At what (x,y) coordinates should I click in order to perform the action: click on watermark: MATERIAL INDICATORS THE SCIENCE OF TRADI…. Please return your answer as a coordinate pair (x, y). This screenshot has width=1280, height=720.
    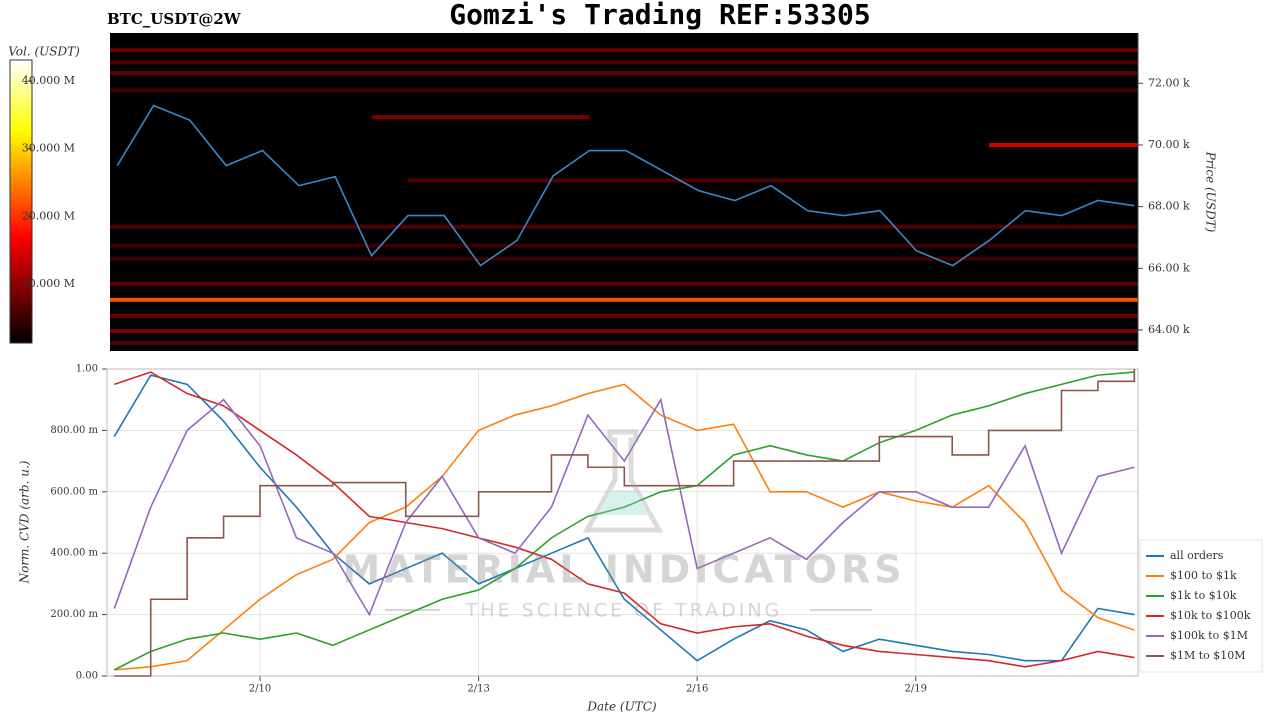
    Looking at the image, I should click on (623, 525).